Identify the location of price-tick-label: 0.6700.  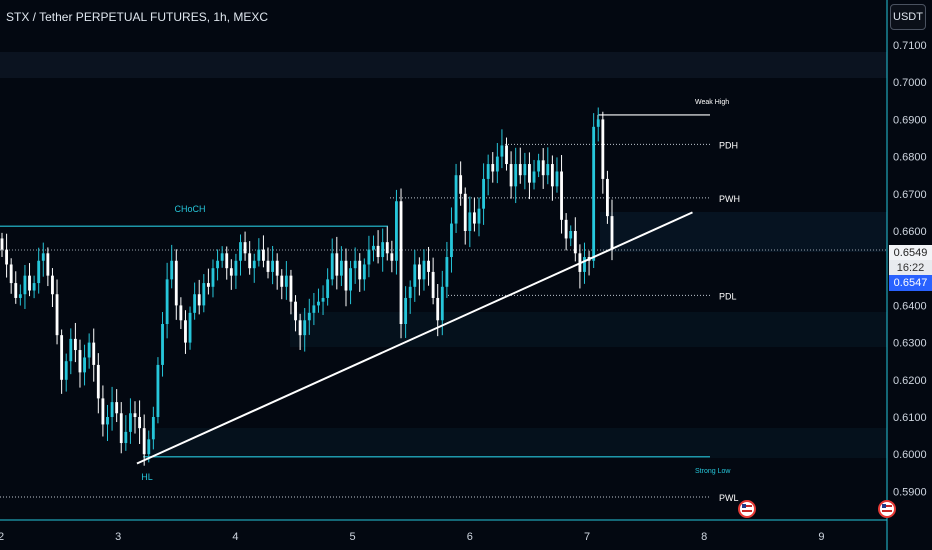
(910, 195).